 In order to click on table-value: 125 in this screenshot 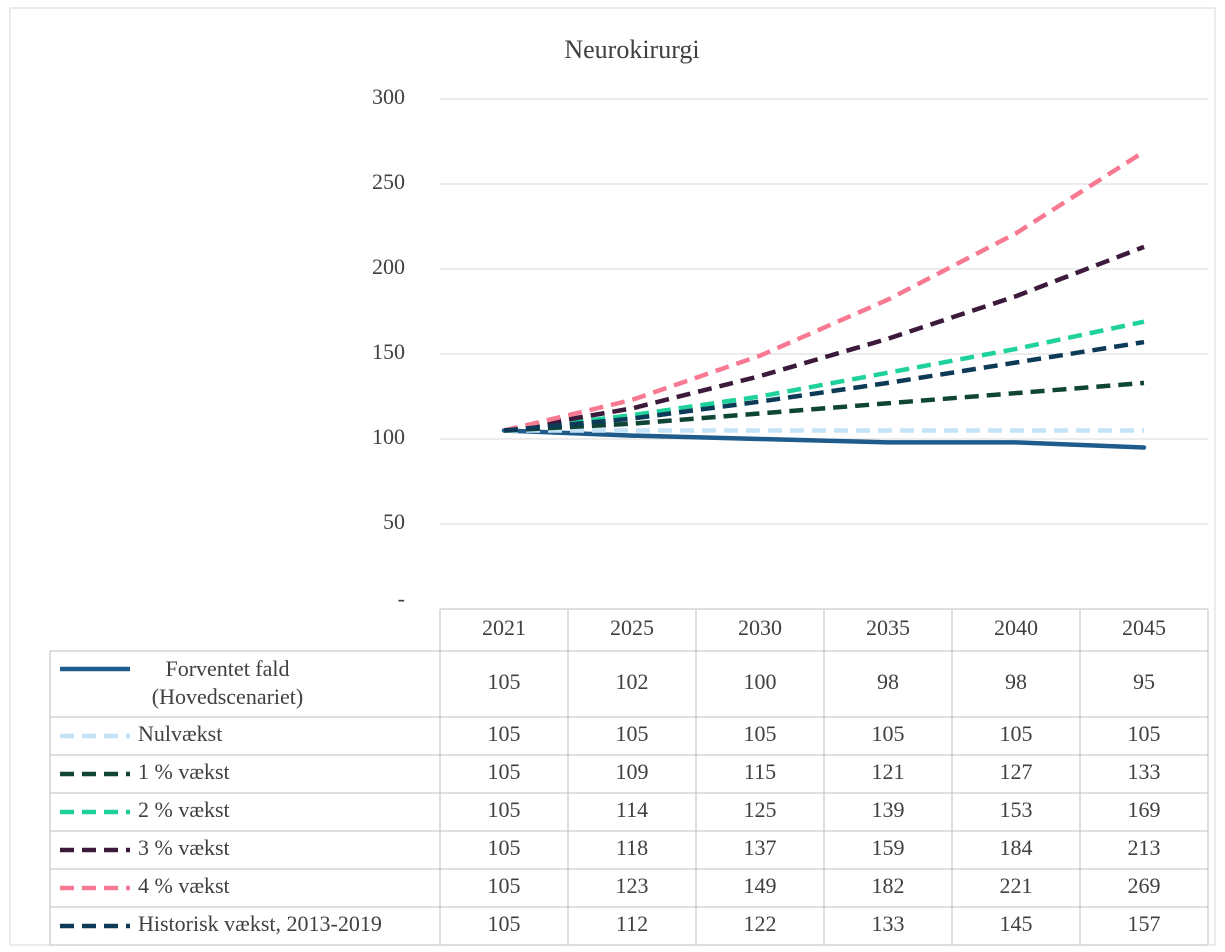, I will do `click(760, 809)`.